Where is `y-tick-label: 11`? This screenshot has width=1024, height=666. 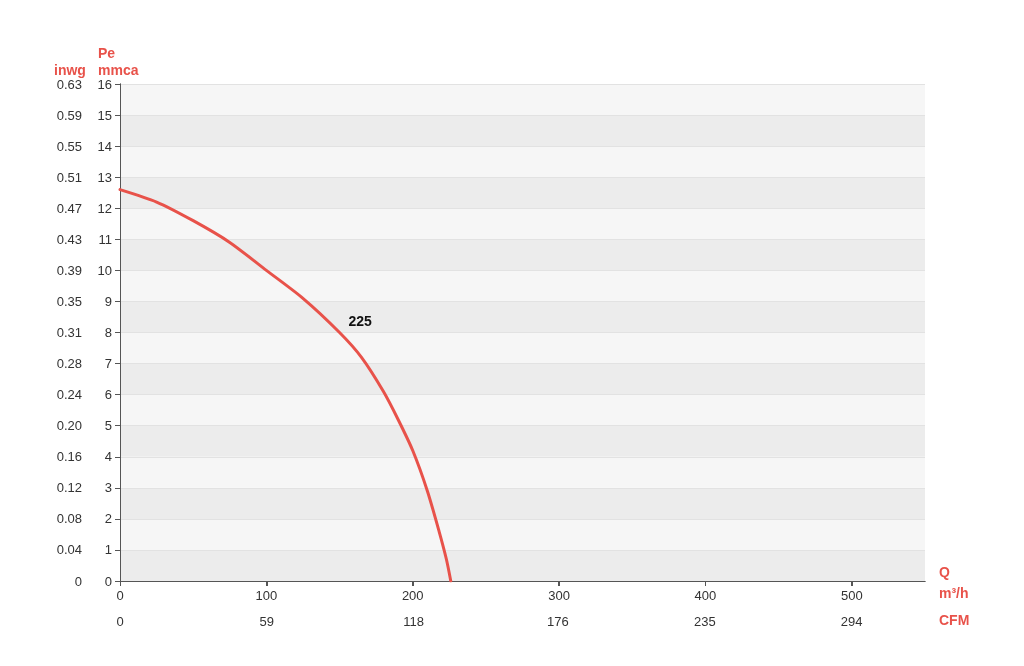
y-tick-label: 11 is located at coordinates (105, 239).